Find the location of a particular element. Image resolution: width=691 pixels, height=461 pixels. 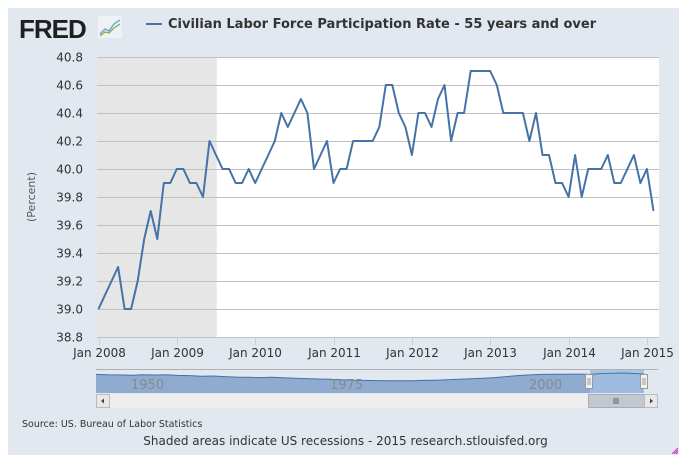

x-tick-label: Jan 2009 is located at coordinates (177, 353).